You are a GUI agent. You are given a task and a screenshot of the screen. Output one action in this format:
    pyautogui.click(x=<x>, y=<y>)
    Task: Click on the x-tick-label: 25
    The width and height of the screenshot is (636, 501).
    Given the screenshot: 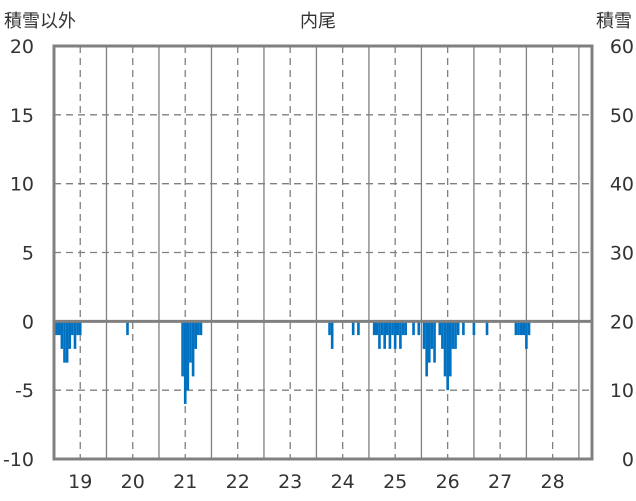 What is the action you would take?
    pyautogui.click(x=395, y=482)
    